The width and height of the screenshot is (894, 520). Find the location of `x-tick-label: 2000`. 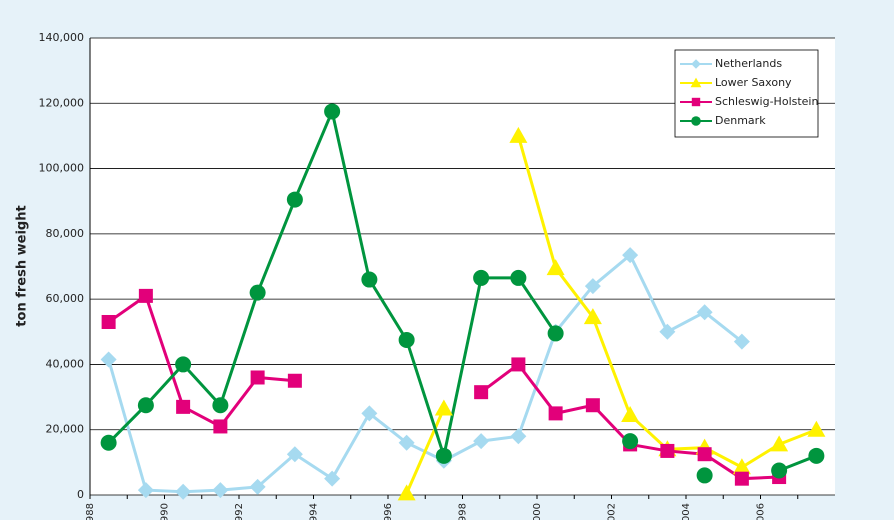

x-tick-label: 2000 is located at coordinates (537, 511).